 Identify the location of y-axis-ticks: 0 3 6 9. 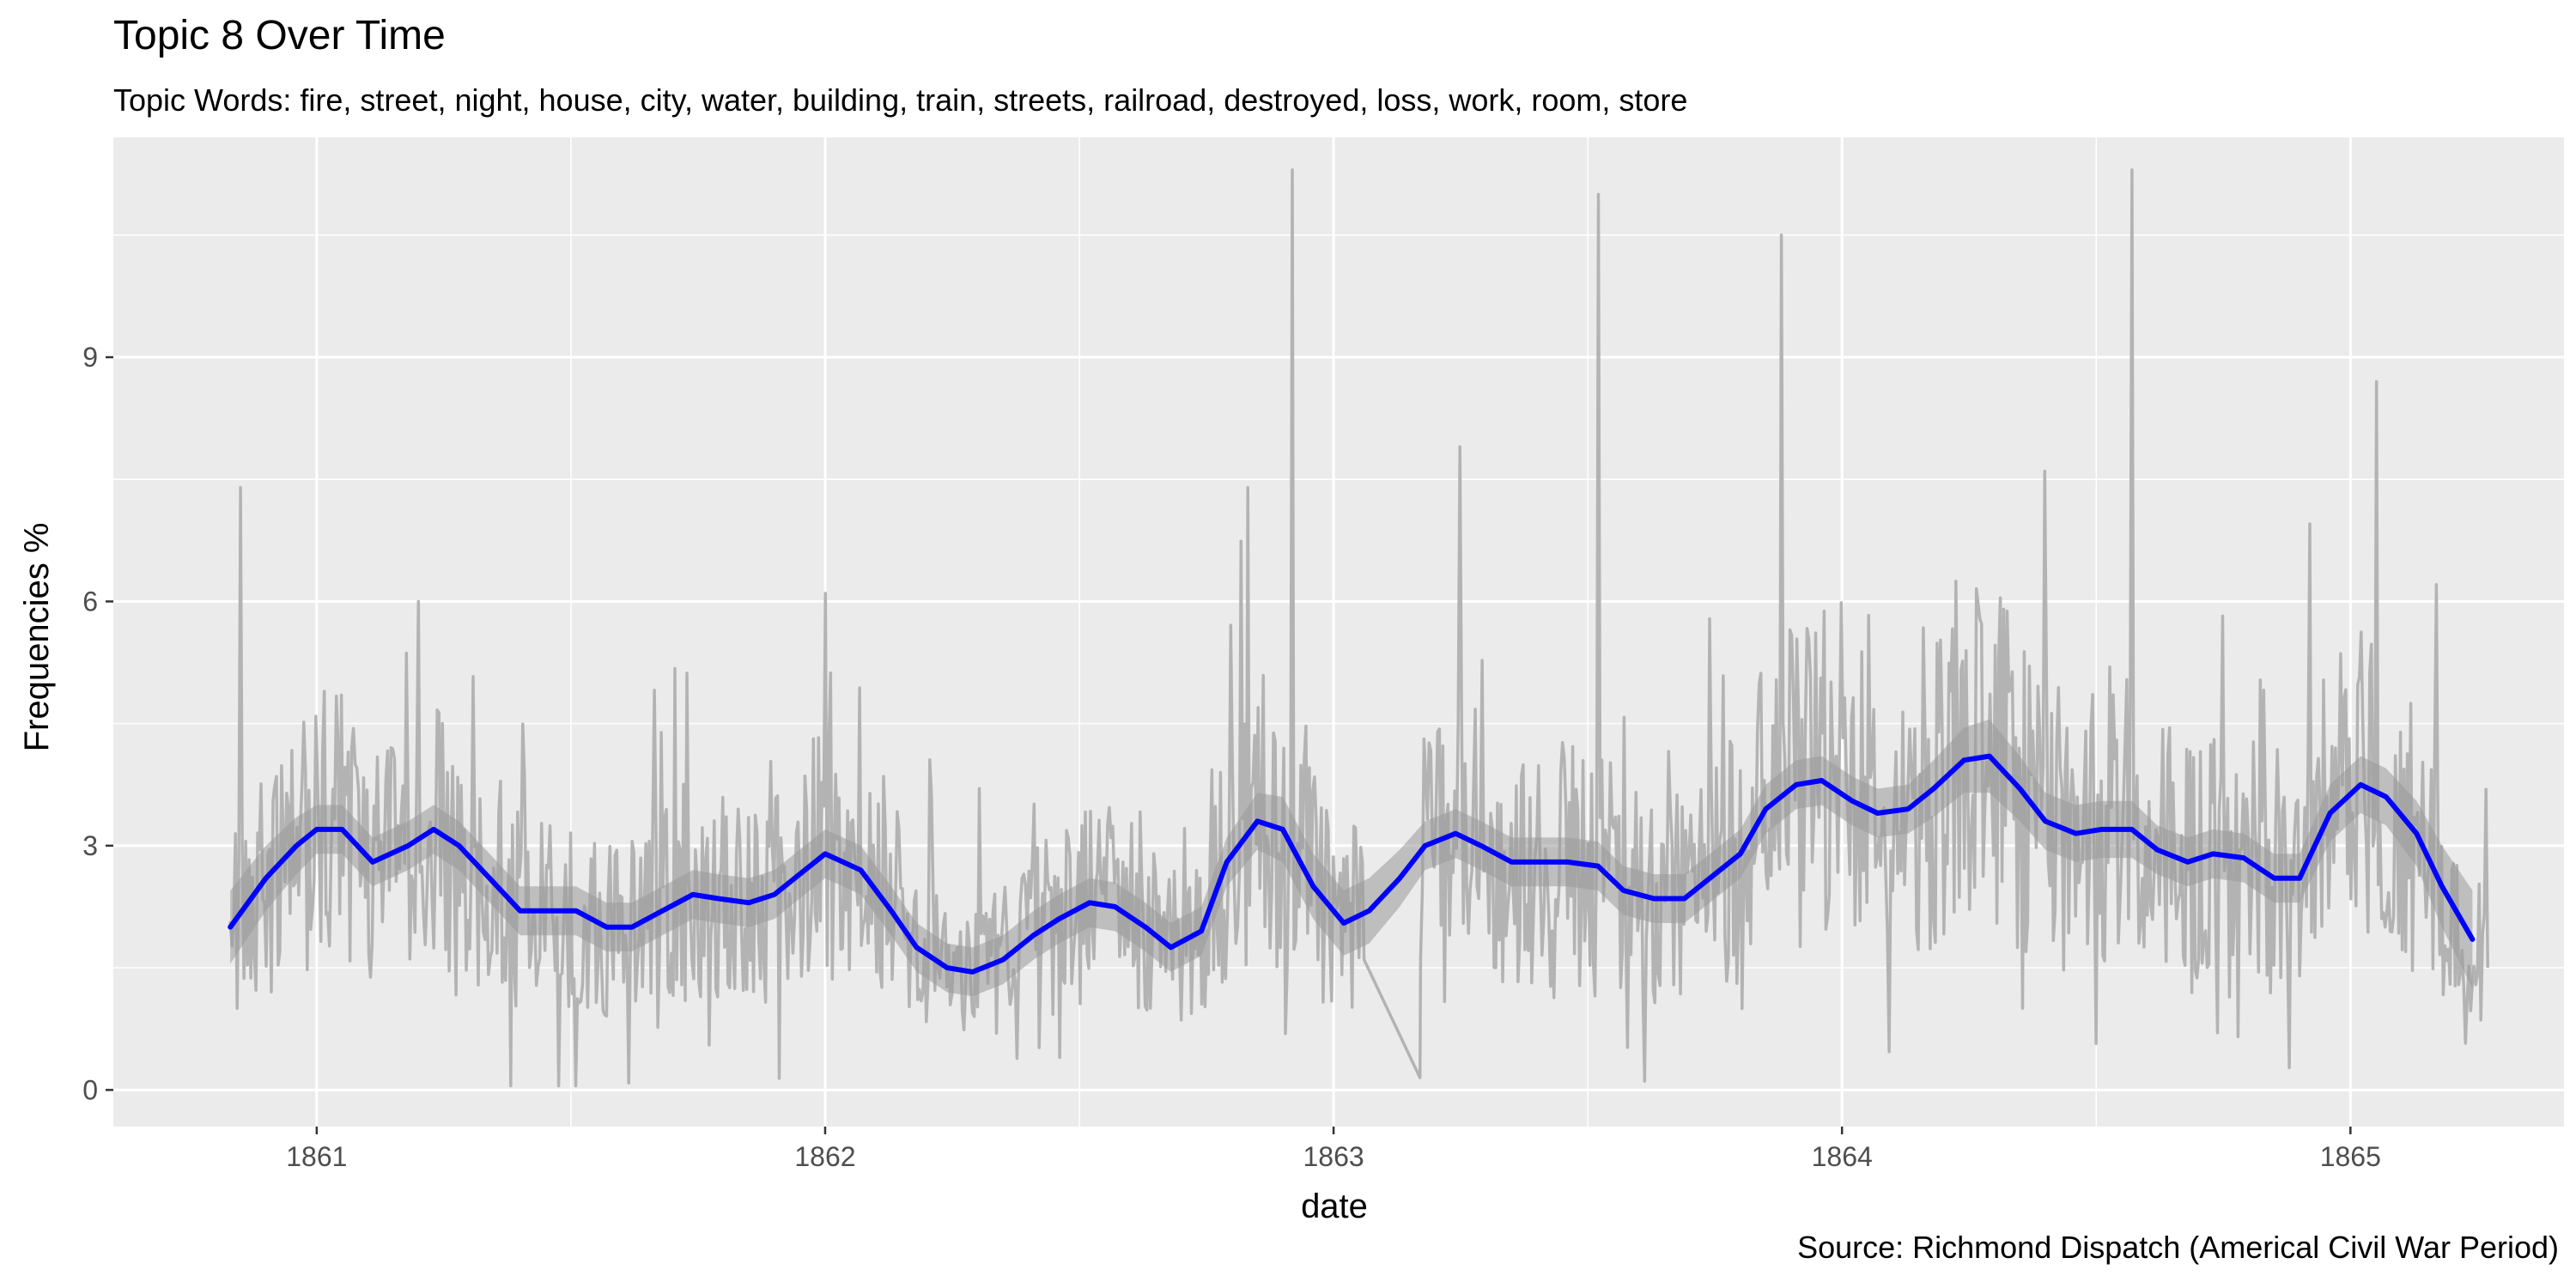
(98, 724).